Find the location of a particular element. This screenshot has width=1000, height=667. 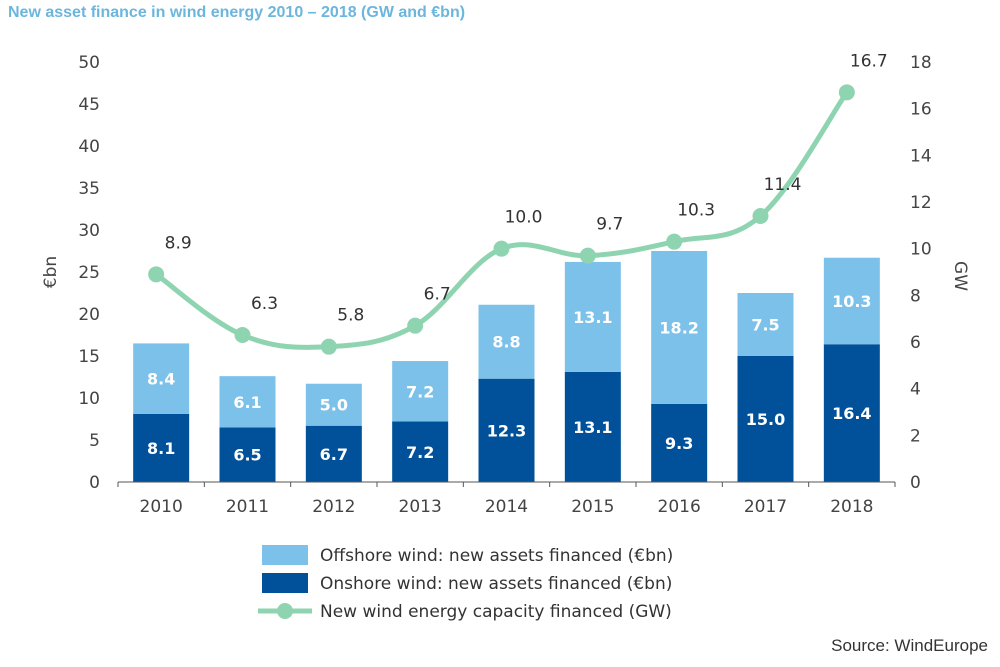

bar-label-onshore: 9.3 is located at coordinates (679, 443).